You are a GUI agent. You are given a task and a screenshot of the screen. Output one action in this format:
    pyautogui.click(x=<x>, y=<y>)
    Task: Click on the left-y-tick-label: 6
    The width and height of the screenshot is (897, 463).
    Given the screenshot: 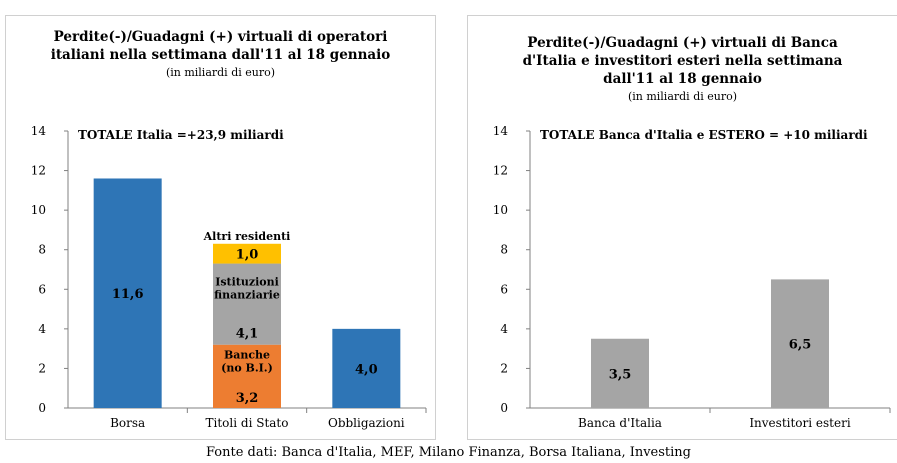 What is the action you would take?
    pyautogui.click(x=42, y=289)
    